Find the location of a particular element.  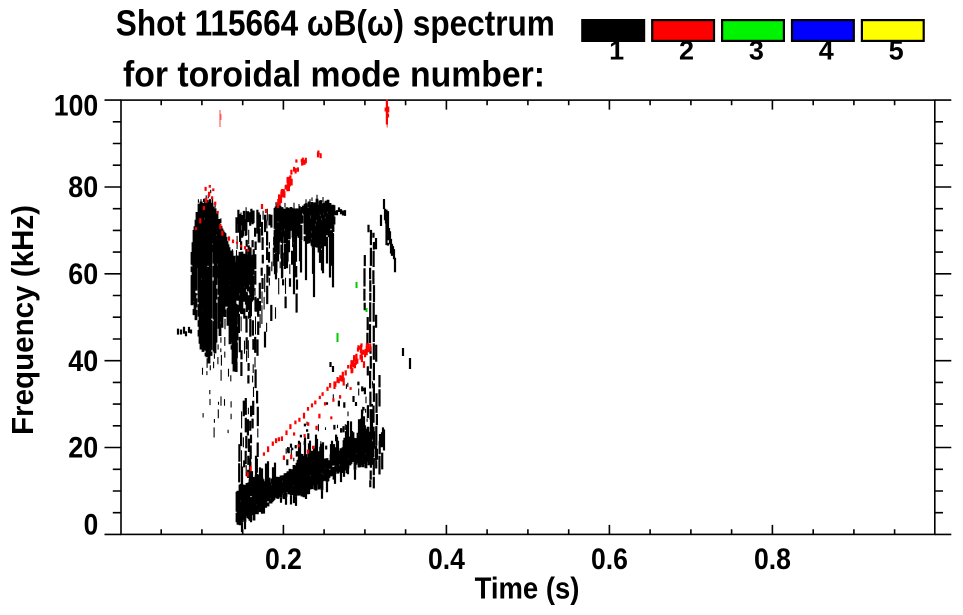

svg-text: 5 is located at coordinates (896, 50).